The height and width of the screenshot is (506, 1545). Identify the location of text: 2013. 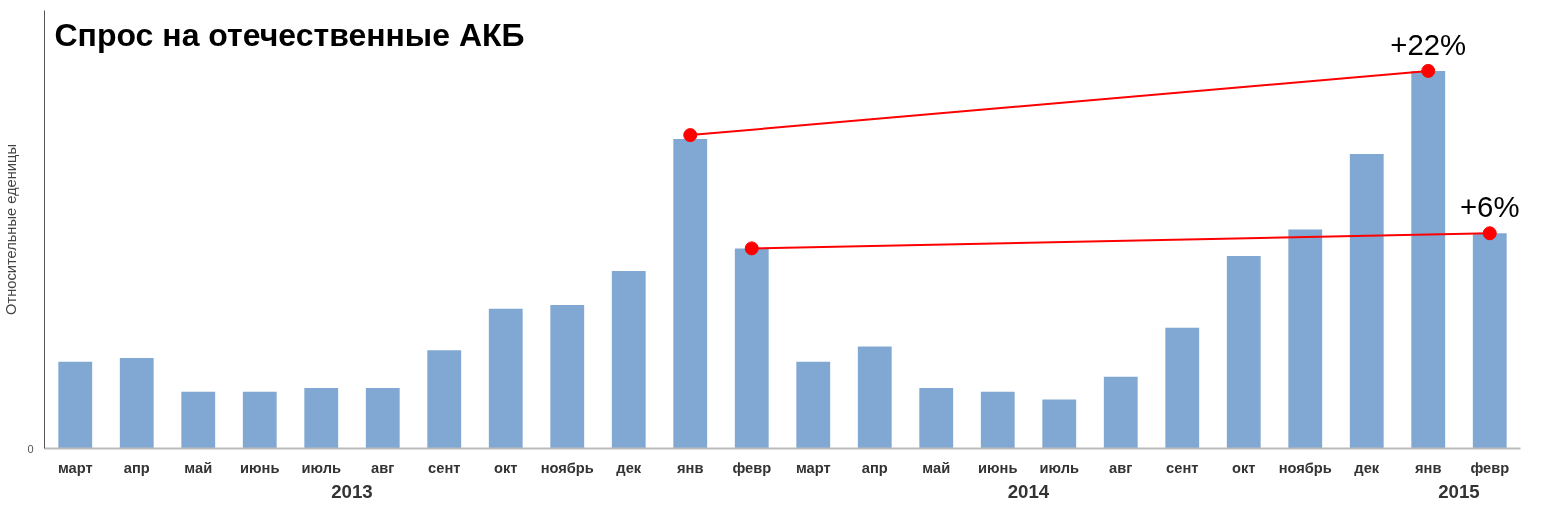
(352, 491).